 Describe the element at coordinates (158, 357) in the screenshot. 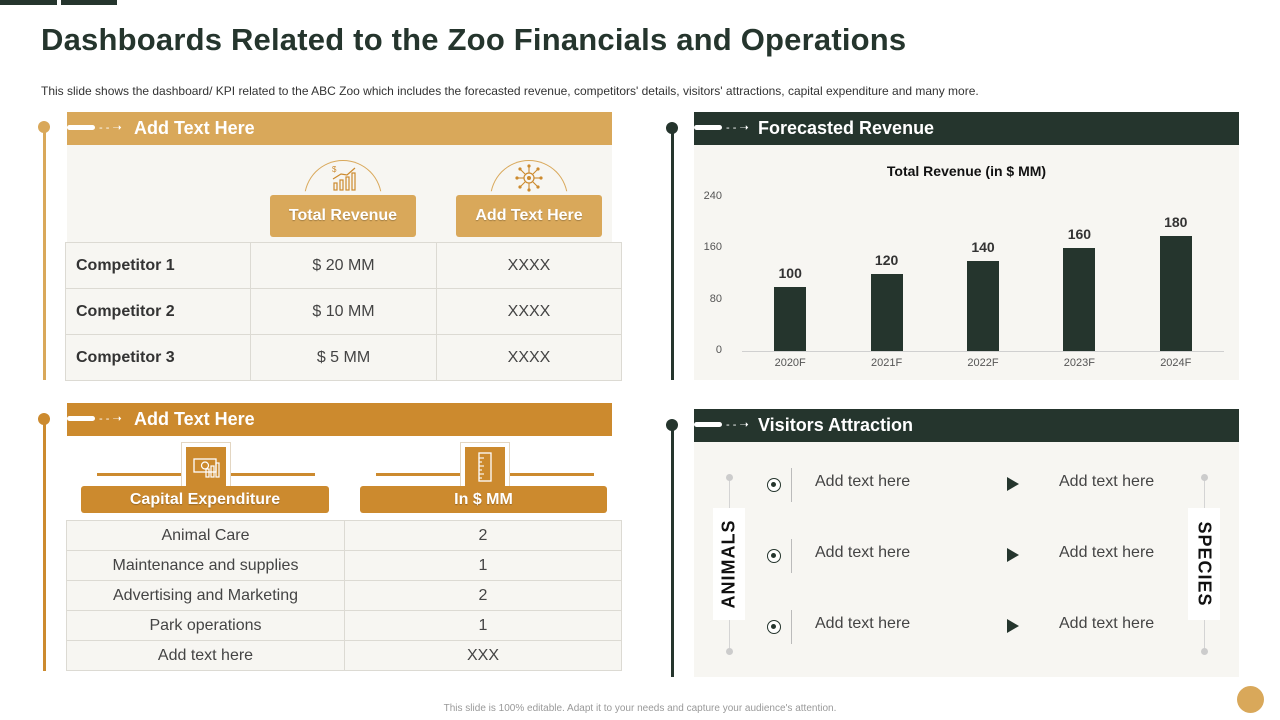

I see `competitor-name: Competitor 3` at that location.